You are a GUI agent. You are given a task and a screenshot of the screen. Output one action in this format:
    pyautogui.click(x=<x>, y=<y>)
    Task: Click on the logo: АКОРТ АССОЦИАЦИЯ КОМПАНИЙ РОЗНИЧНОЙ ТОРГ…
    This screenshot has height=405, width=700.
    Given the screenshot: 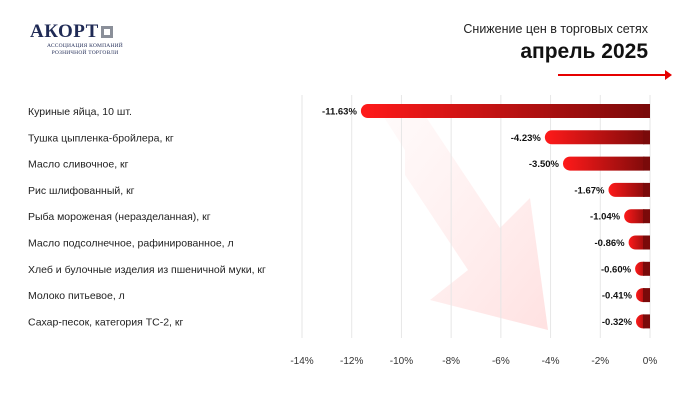 What is the action you would take?
    pyautogui.click(x=85, y=39)
    